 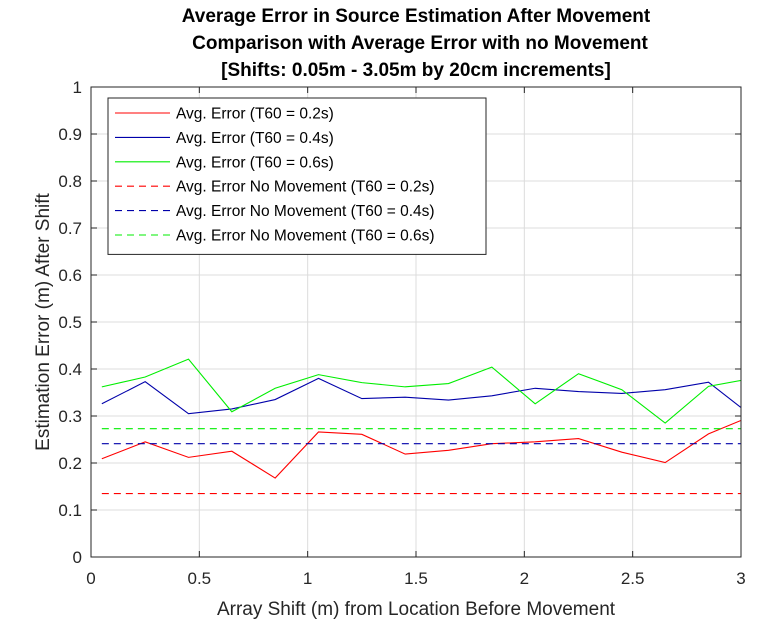 I want to click on x-tick-label: 2.5, so click(x=633, y=578).